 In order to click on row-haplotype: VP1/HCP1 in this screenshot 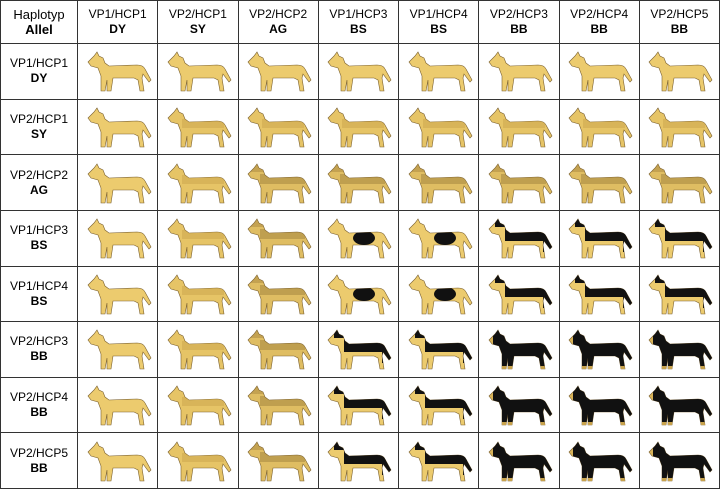, I will do `click(39, 63)`.